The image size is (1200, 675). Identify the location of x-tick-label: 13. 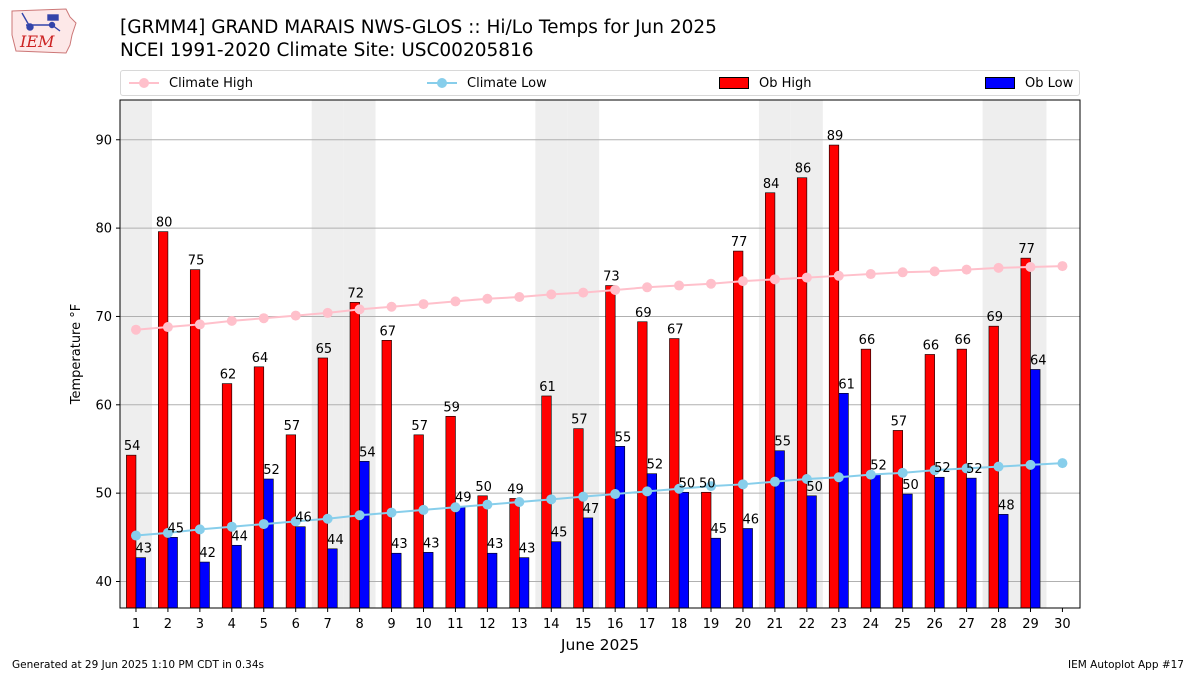
(519, 624).